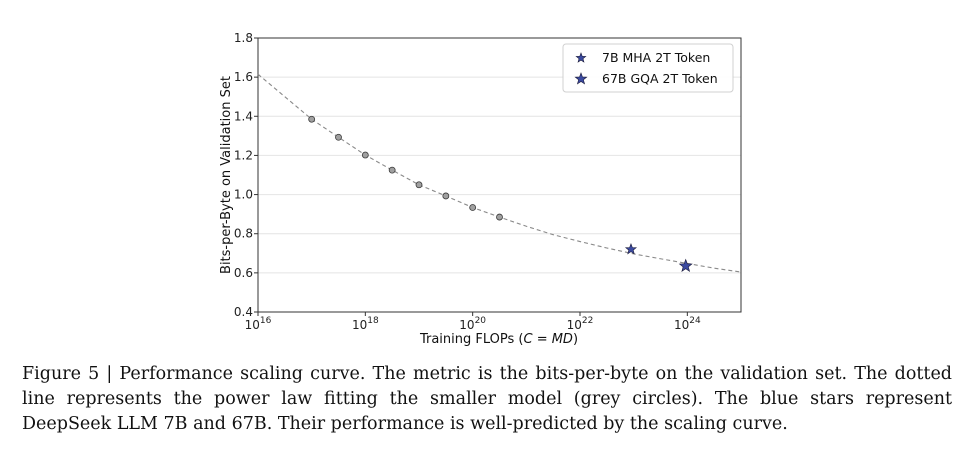 The width and height of the screenshot is (978, 450). I want to click on x-axis-label-text: Training FLOPs (, so click(471, 339).